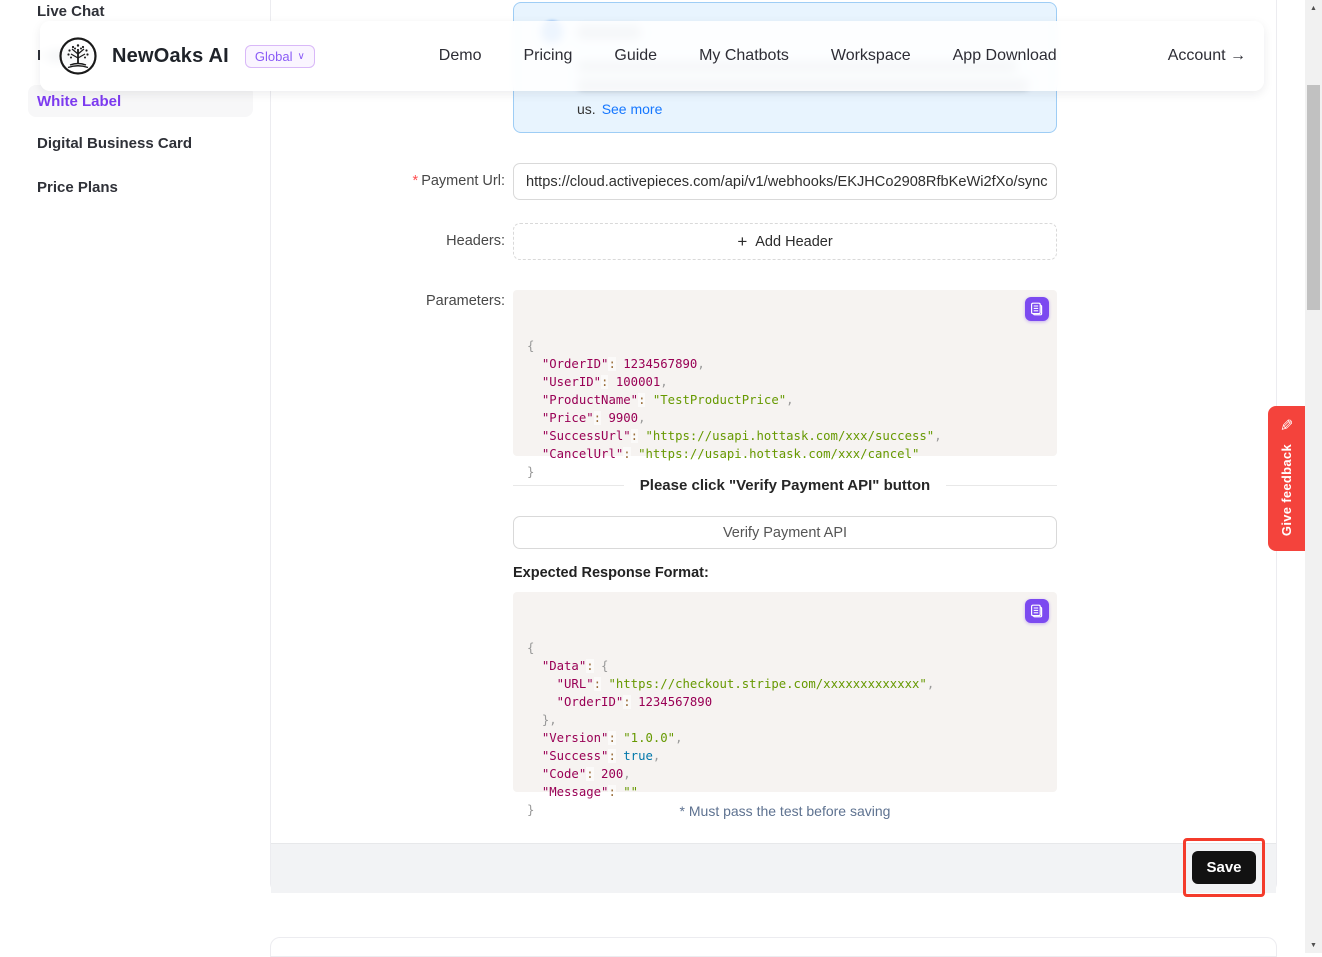 The height and width of the screenshot is (957, 1322). I want to click on headers-label: Headers:, so click(475, 241).